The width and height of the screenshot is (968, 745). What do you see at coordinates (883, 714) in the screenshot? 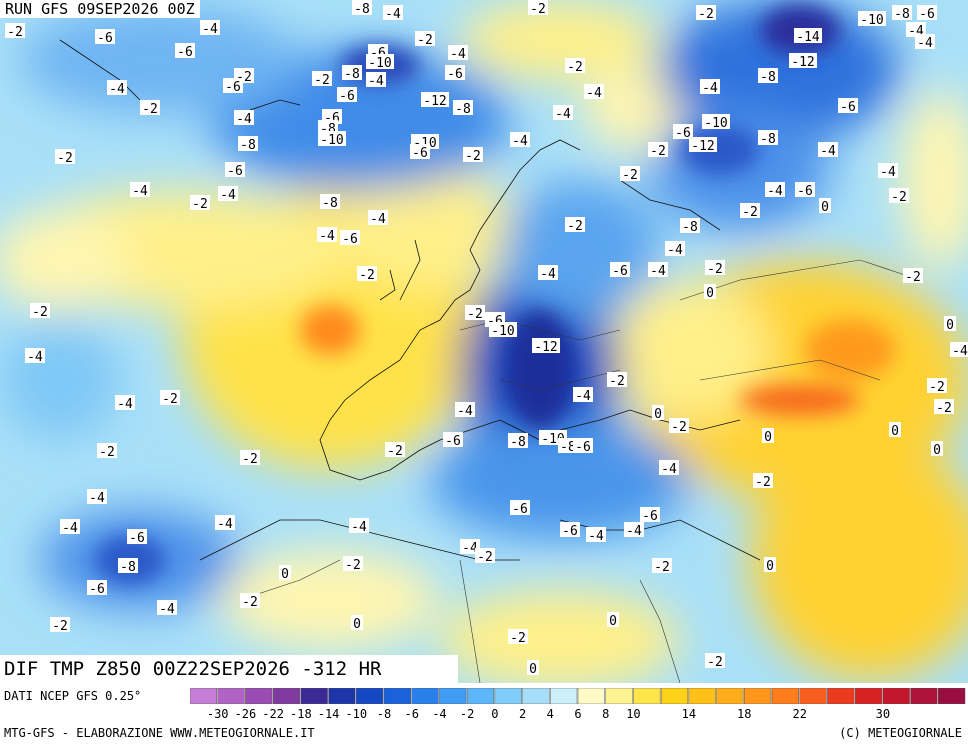
I see `color-scale-tick: 30` at bounding box center [883, 714].